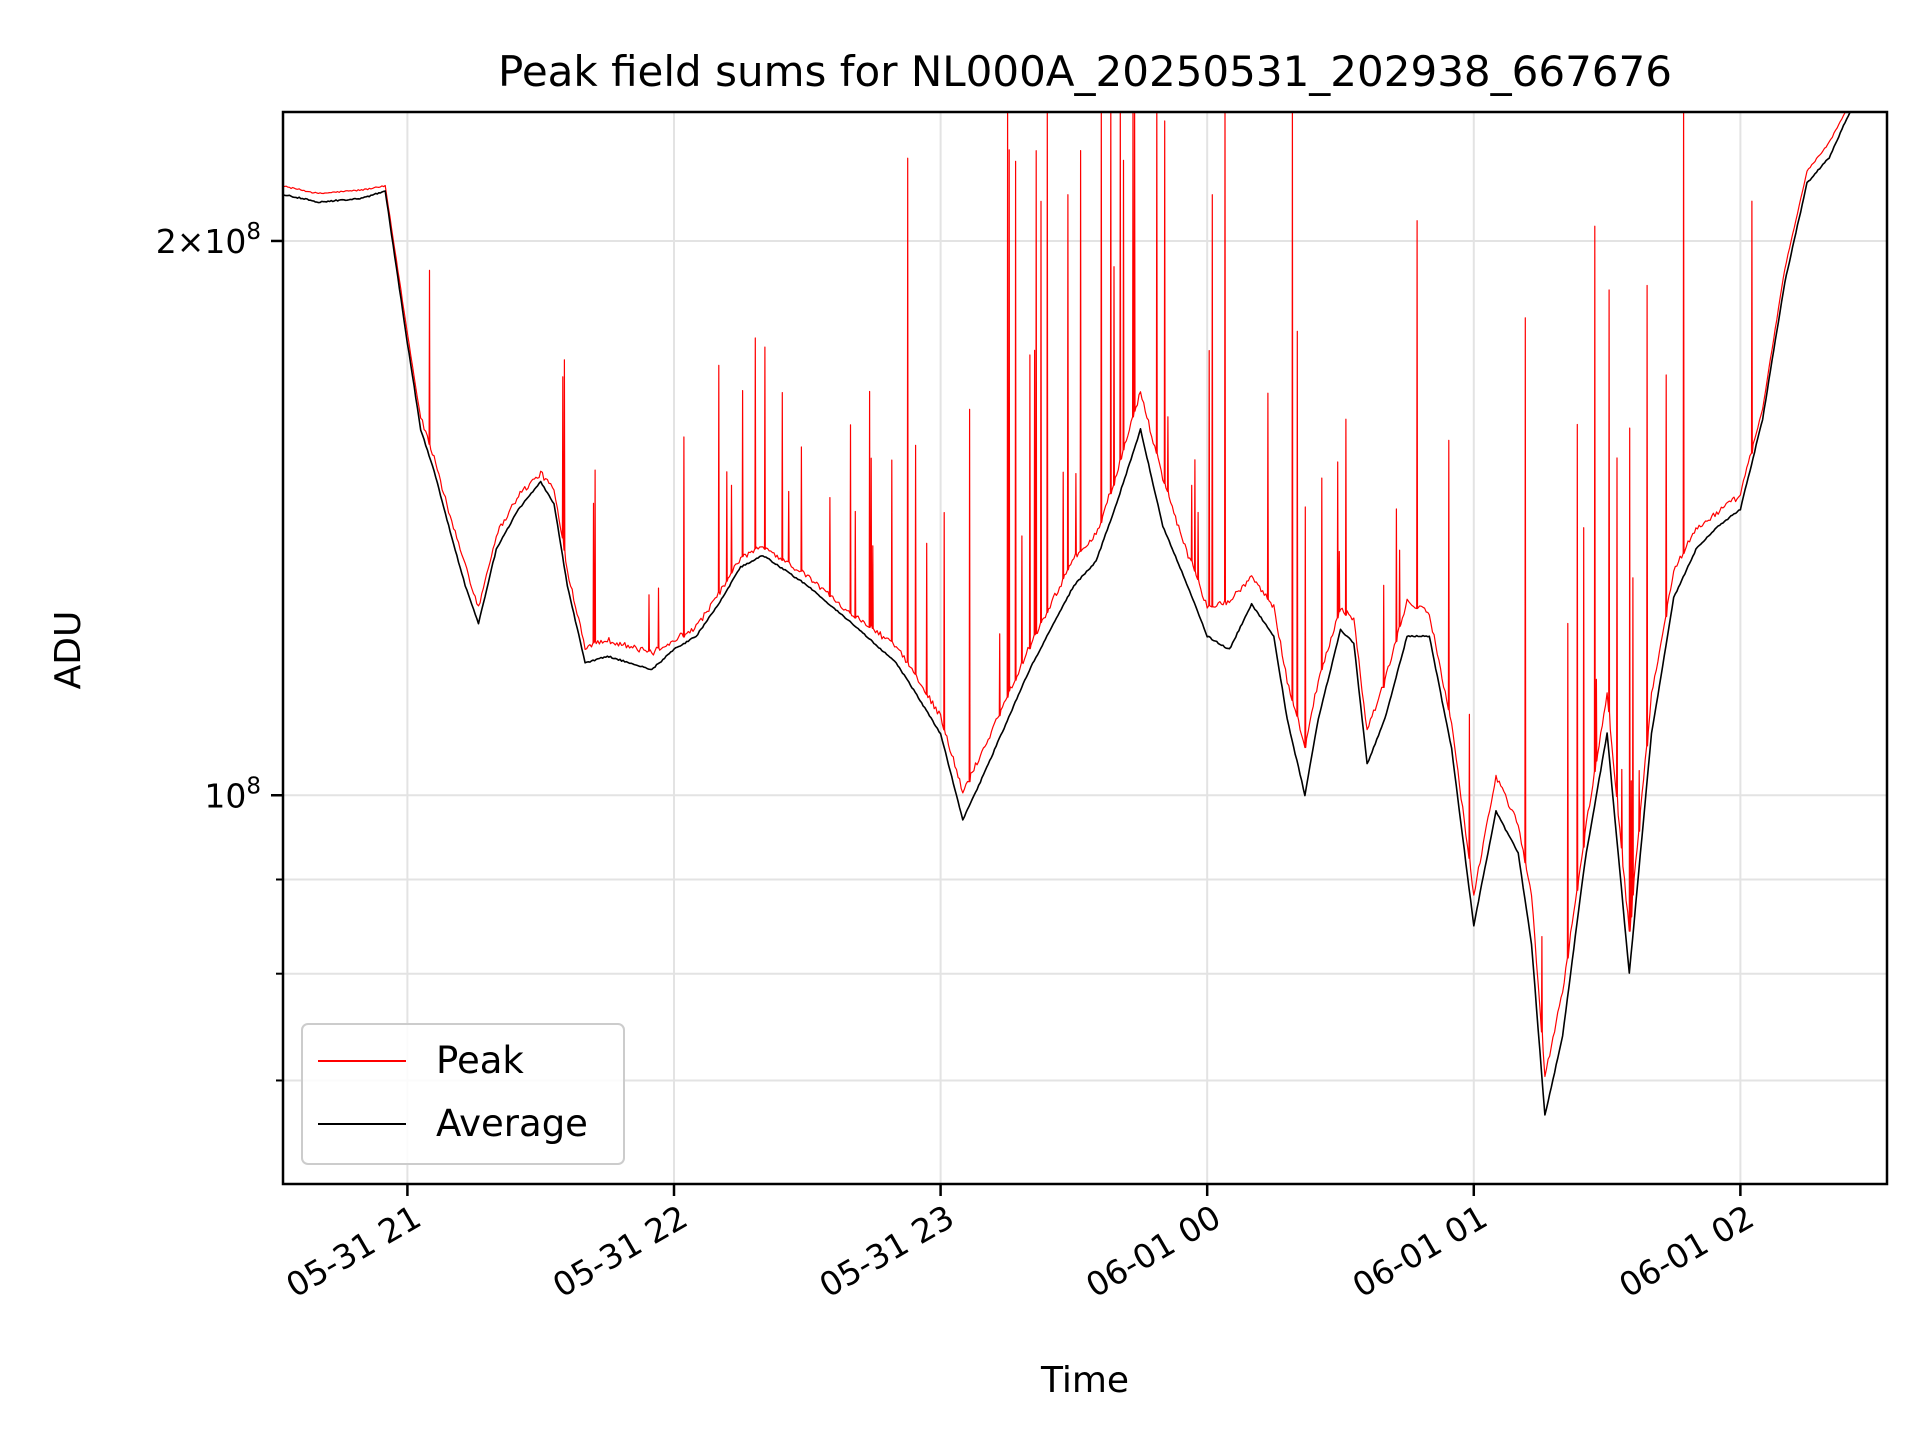 This screenshot has width=1920, height=1440. I want to click on legend-label-peak: Peak, so click(480, 1060).